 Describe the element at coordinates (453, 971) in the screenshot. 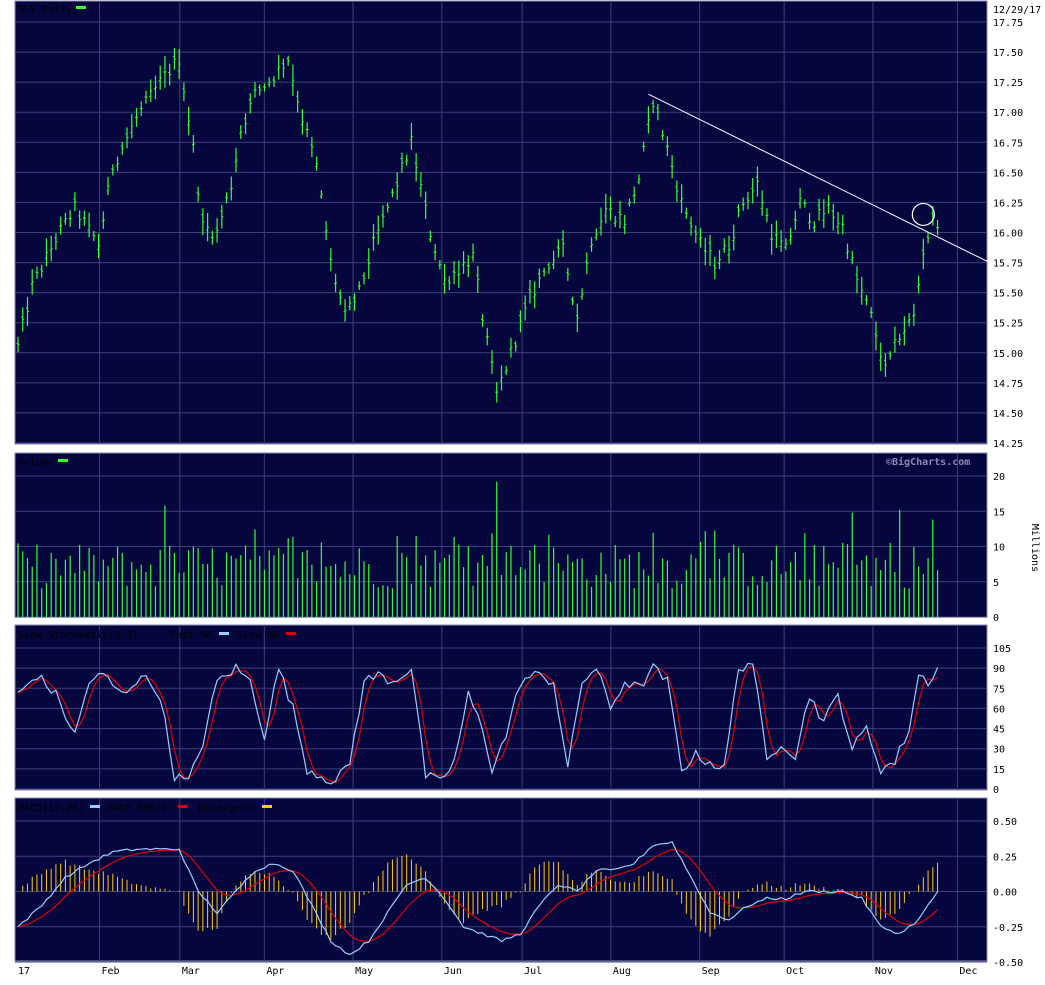

I see `x-axis-label-5: Jun` at that location.